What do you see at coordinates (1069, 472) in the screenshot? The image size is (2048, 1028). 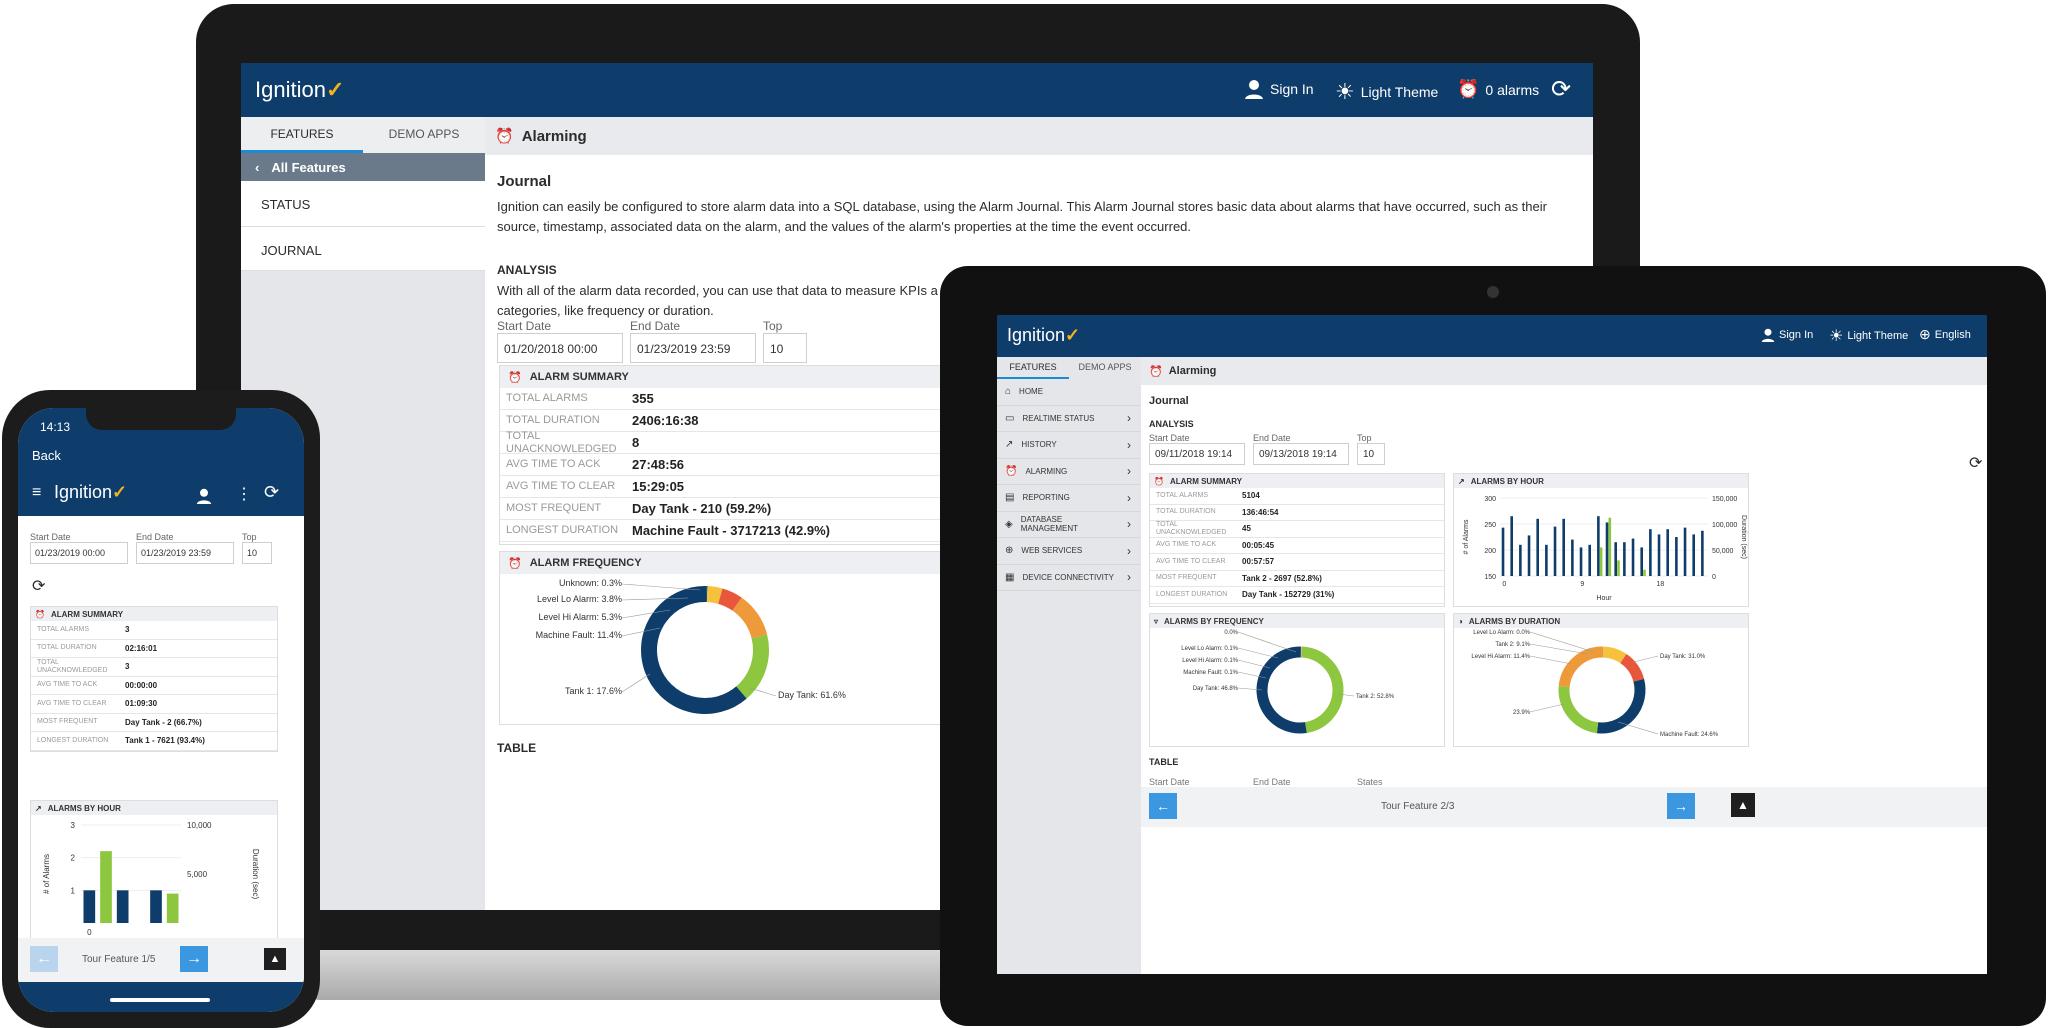 I see `sidebar-item-alarming: ⏰ ALARMING ›` at bounding box center [1069, 472].